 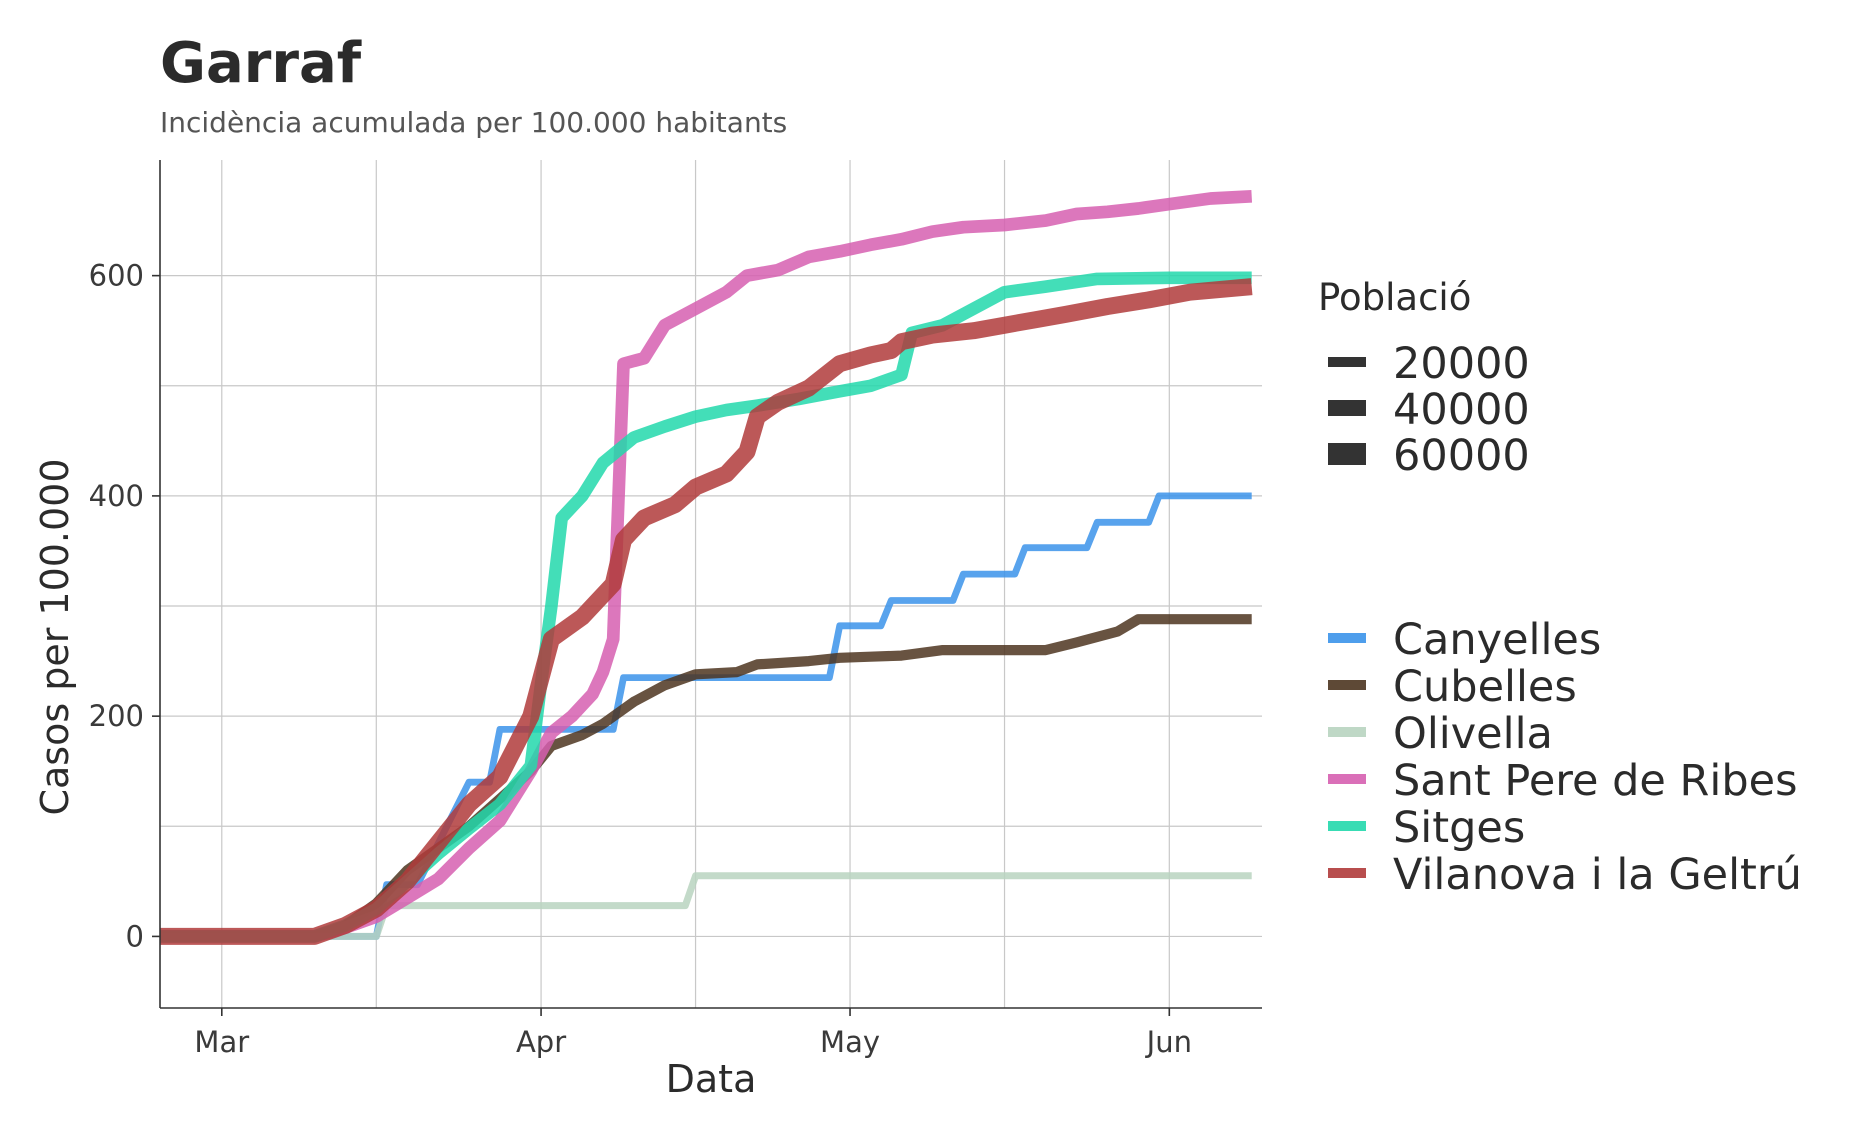 What do you see at coordinates (1459, 828) in the screenshot?
I see `color-legend-label: Sitges` at bounding box center [1459, 828].